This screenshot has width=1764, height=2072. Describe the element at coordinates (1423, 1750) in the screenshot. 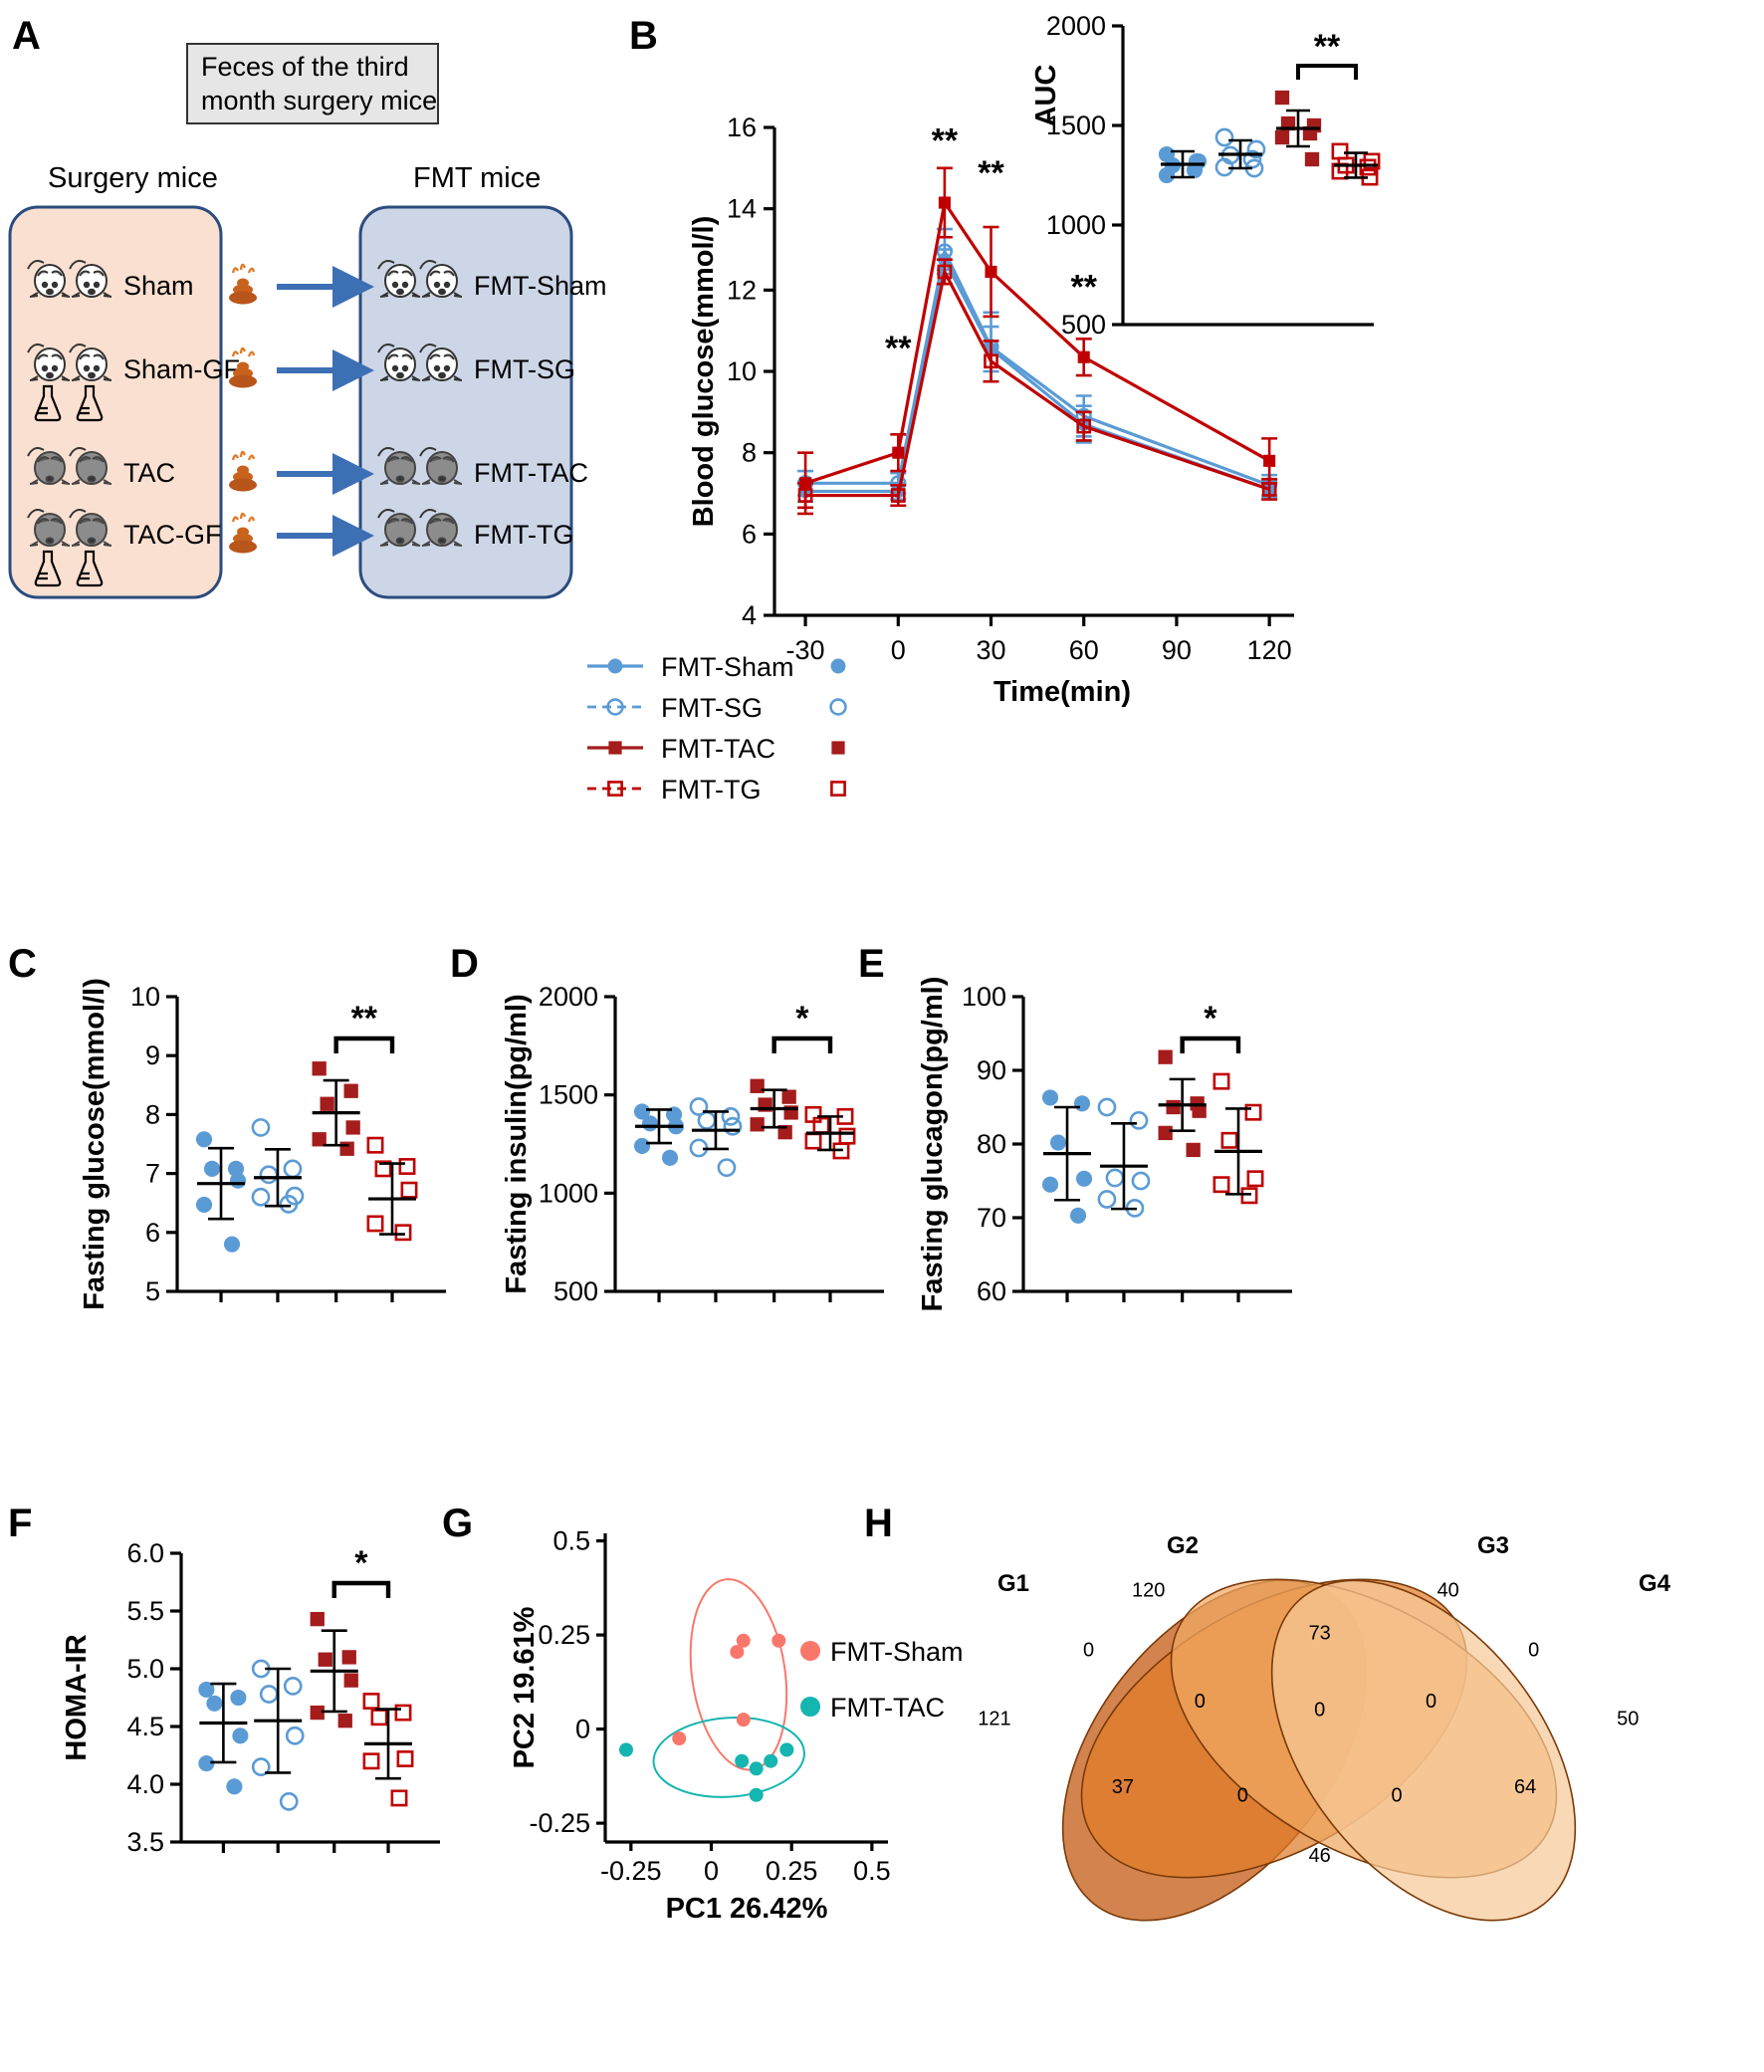

I see `venn-set-G4` at that location.